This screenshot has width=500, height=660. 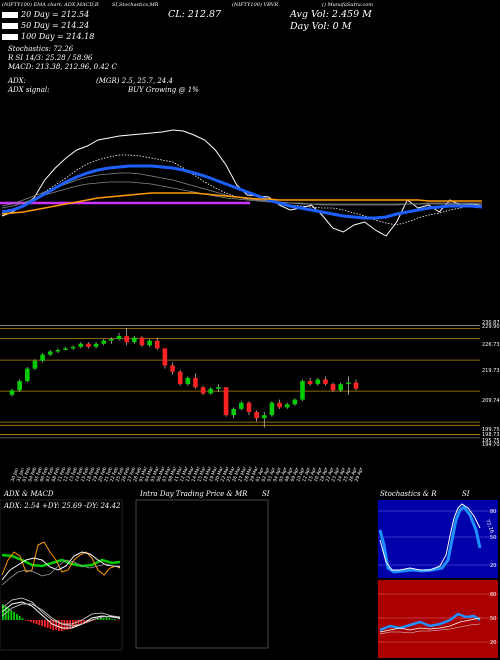 I want to click on date-label: 13 Feb, so click(x=73, y=474).